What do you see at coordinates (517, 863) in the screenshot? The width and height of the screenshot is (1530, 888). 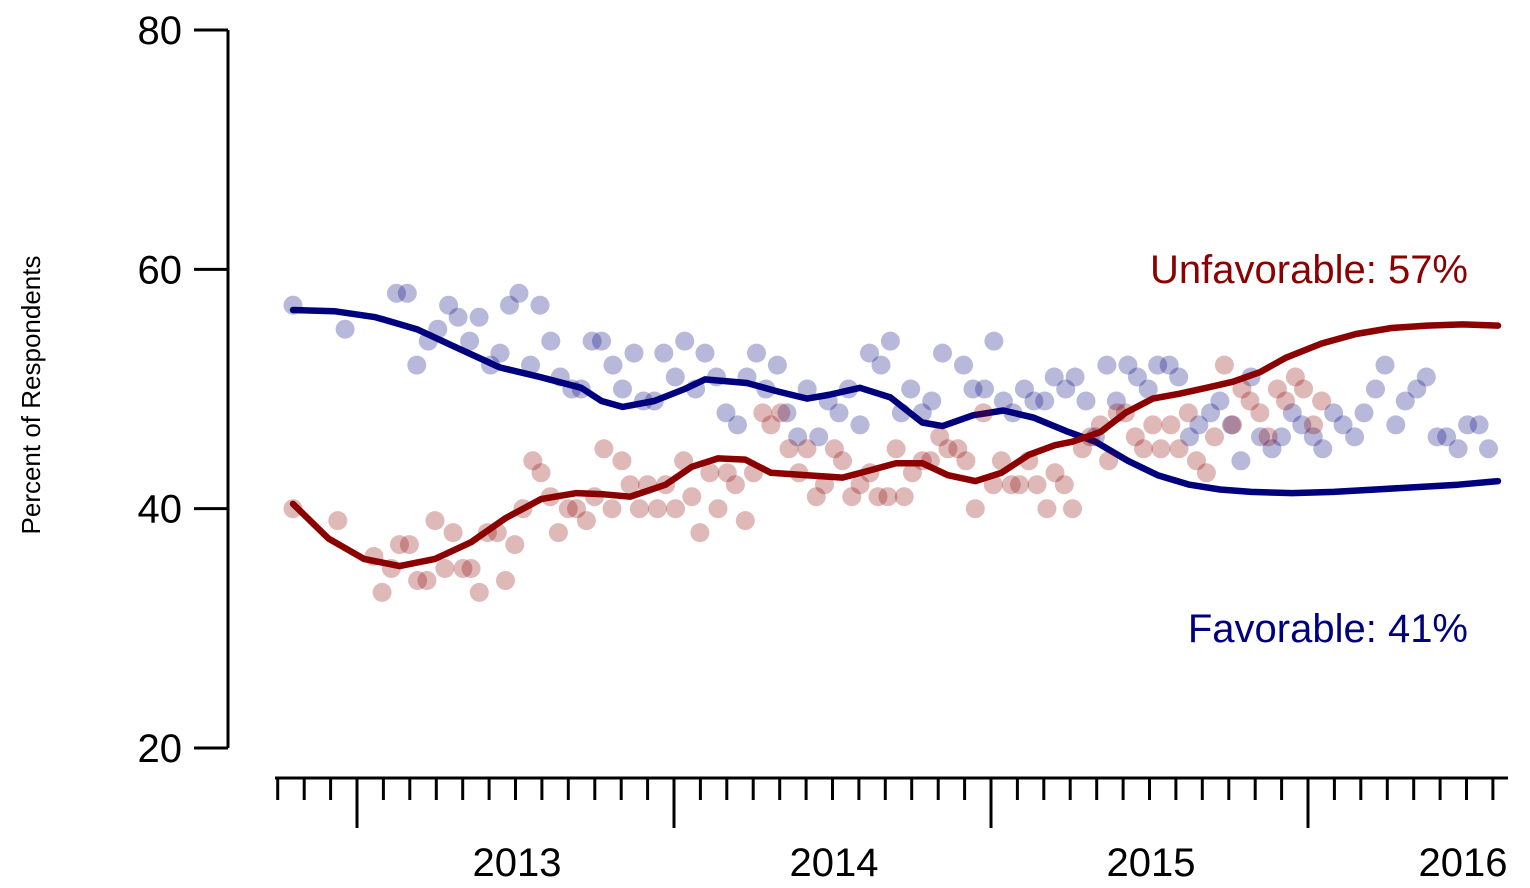 I see `x-tick-label: 2013` at bounding box center [517, 863].